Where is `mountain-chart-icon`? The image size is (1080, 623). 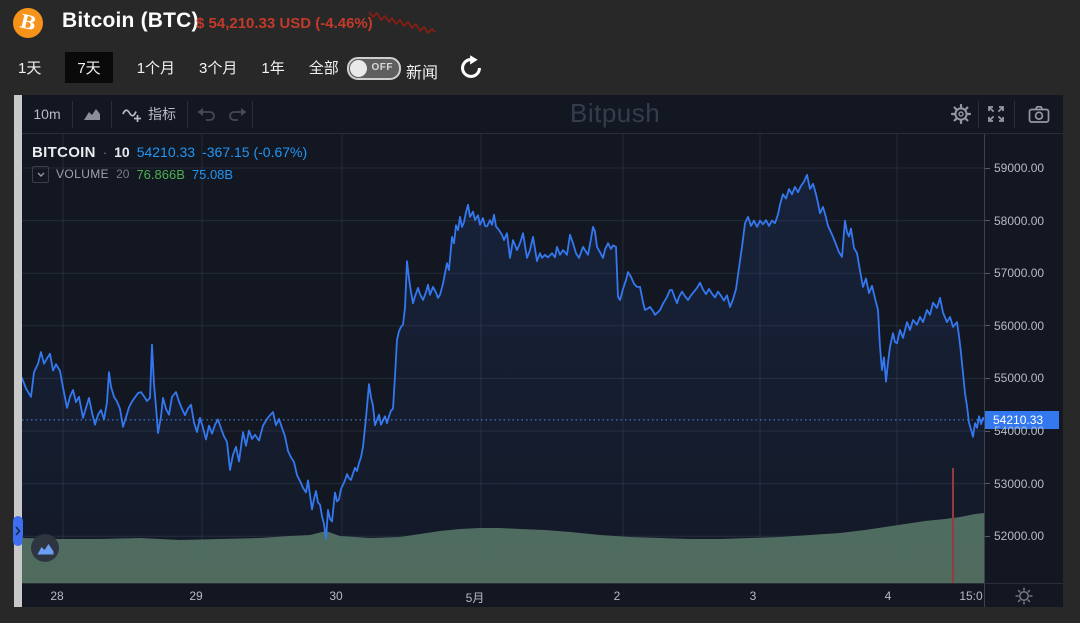
mountain-chart-icon is located at coordinates (45, 548).